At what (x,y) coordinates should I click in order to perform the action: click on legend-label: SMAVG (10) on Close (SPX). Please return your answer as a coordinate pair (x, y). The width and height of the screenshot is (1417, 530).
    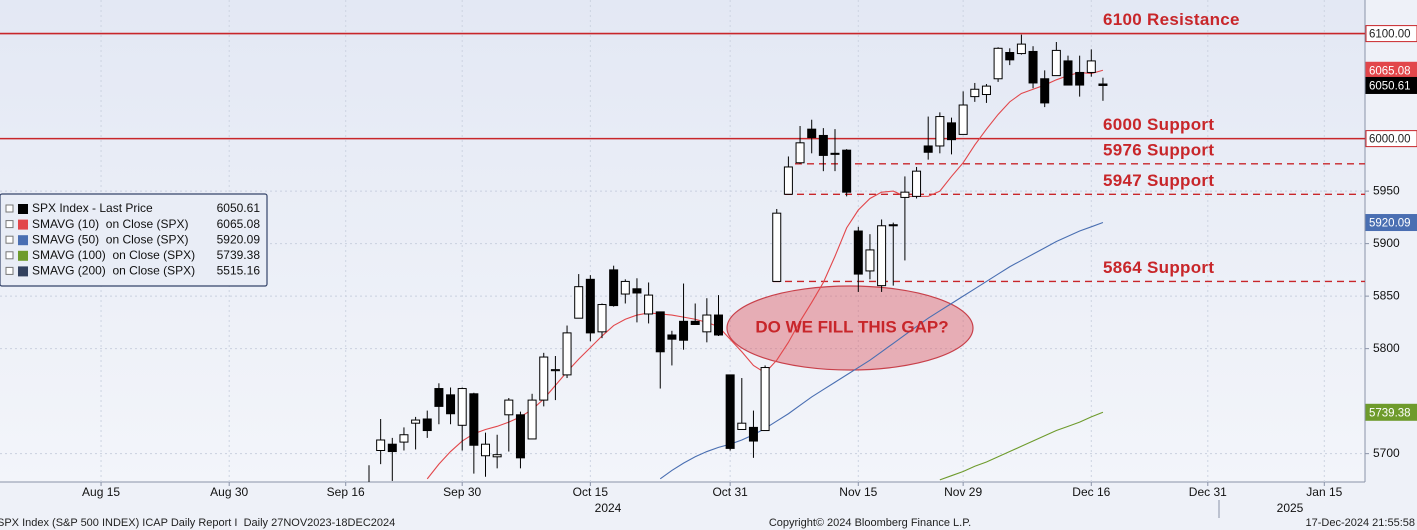
    Looking at the image, I should click on (110, 224).